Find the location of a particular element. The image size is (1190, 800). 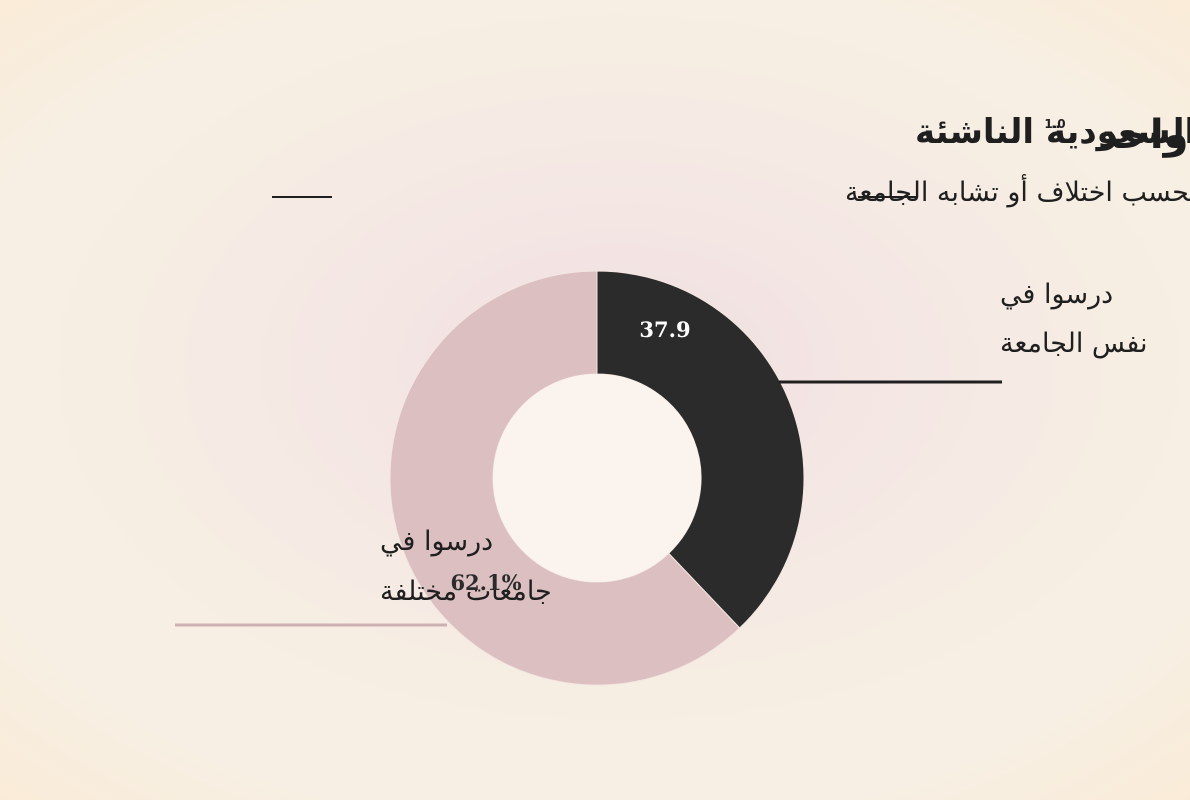

slice-label-different-universities-line1: درسوا في is located at coordinates (436, 541).